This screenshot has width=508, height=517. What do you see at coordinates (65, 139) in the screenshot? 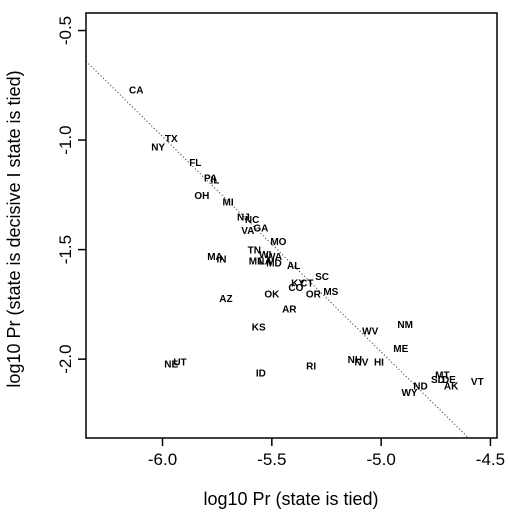
I see `y-tick-label: -1.0` at bounding box center [65, 139].